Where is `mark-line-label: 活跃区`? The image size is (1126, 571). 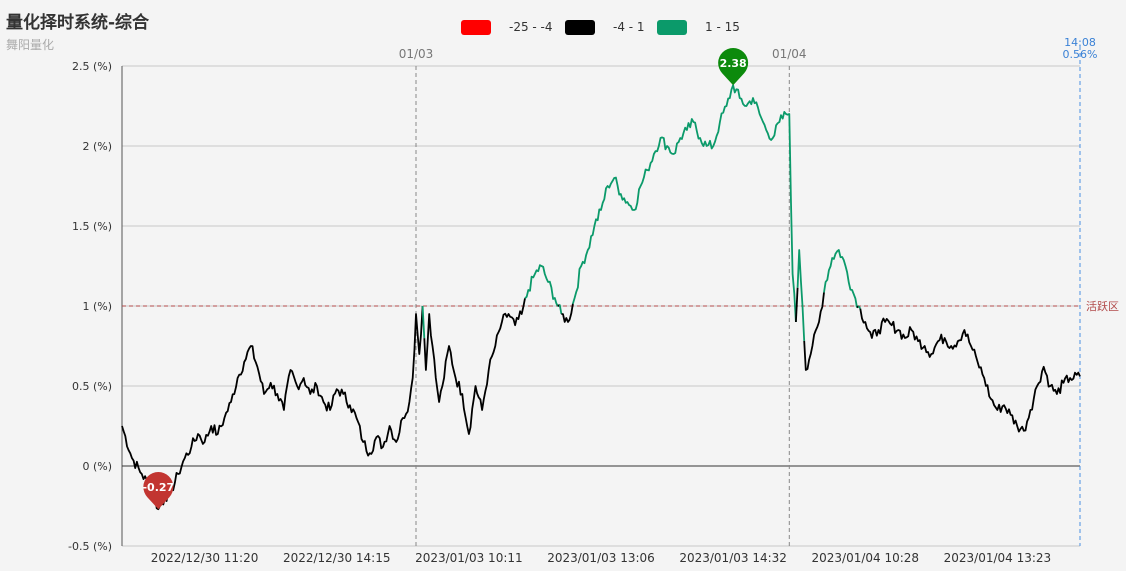 mark-line-label: 活跃区 is located at coordinates (1102, 306).